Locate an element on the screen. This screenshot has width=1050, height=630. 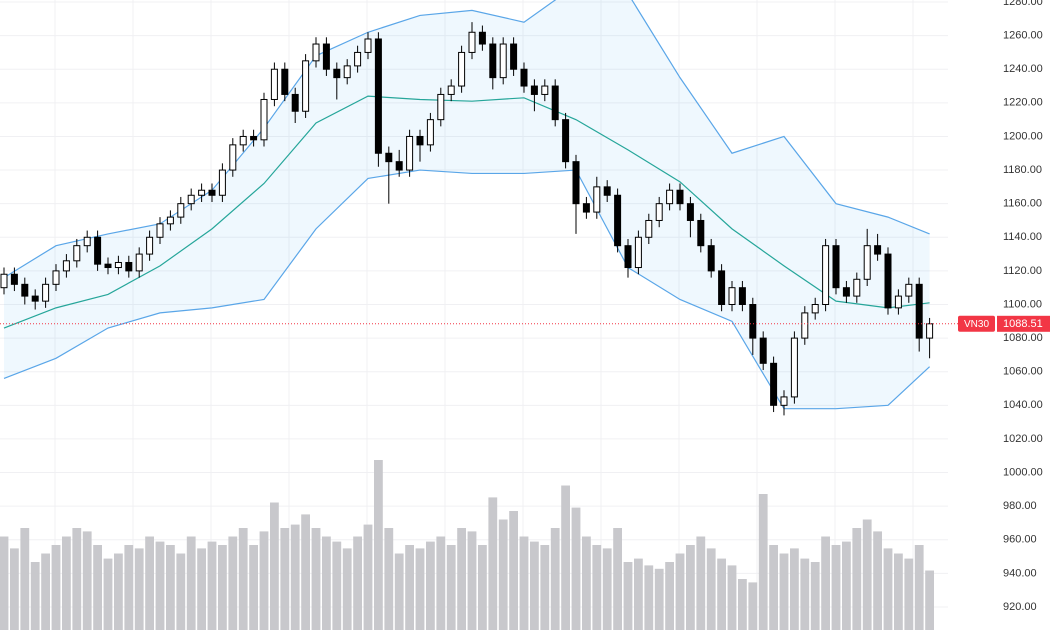
y-tick-label: 940.00 is located at coordinates (1020, 573).